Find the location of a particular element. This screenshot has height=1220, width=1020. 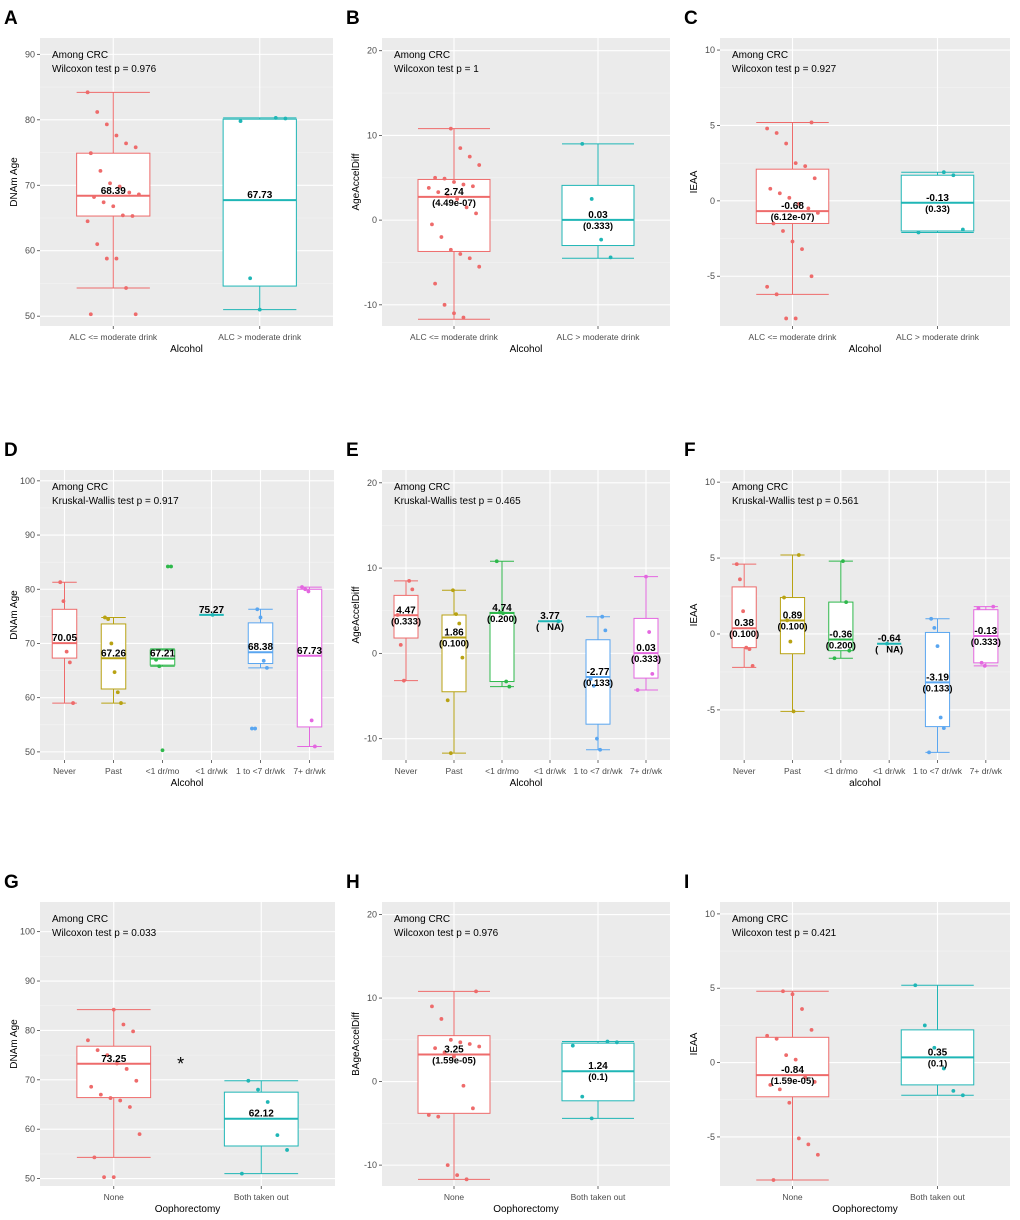

median-label: 1.24 is located at coordinates (598, 1066).